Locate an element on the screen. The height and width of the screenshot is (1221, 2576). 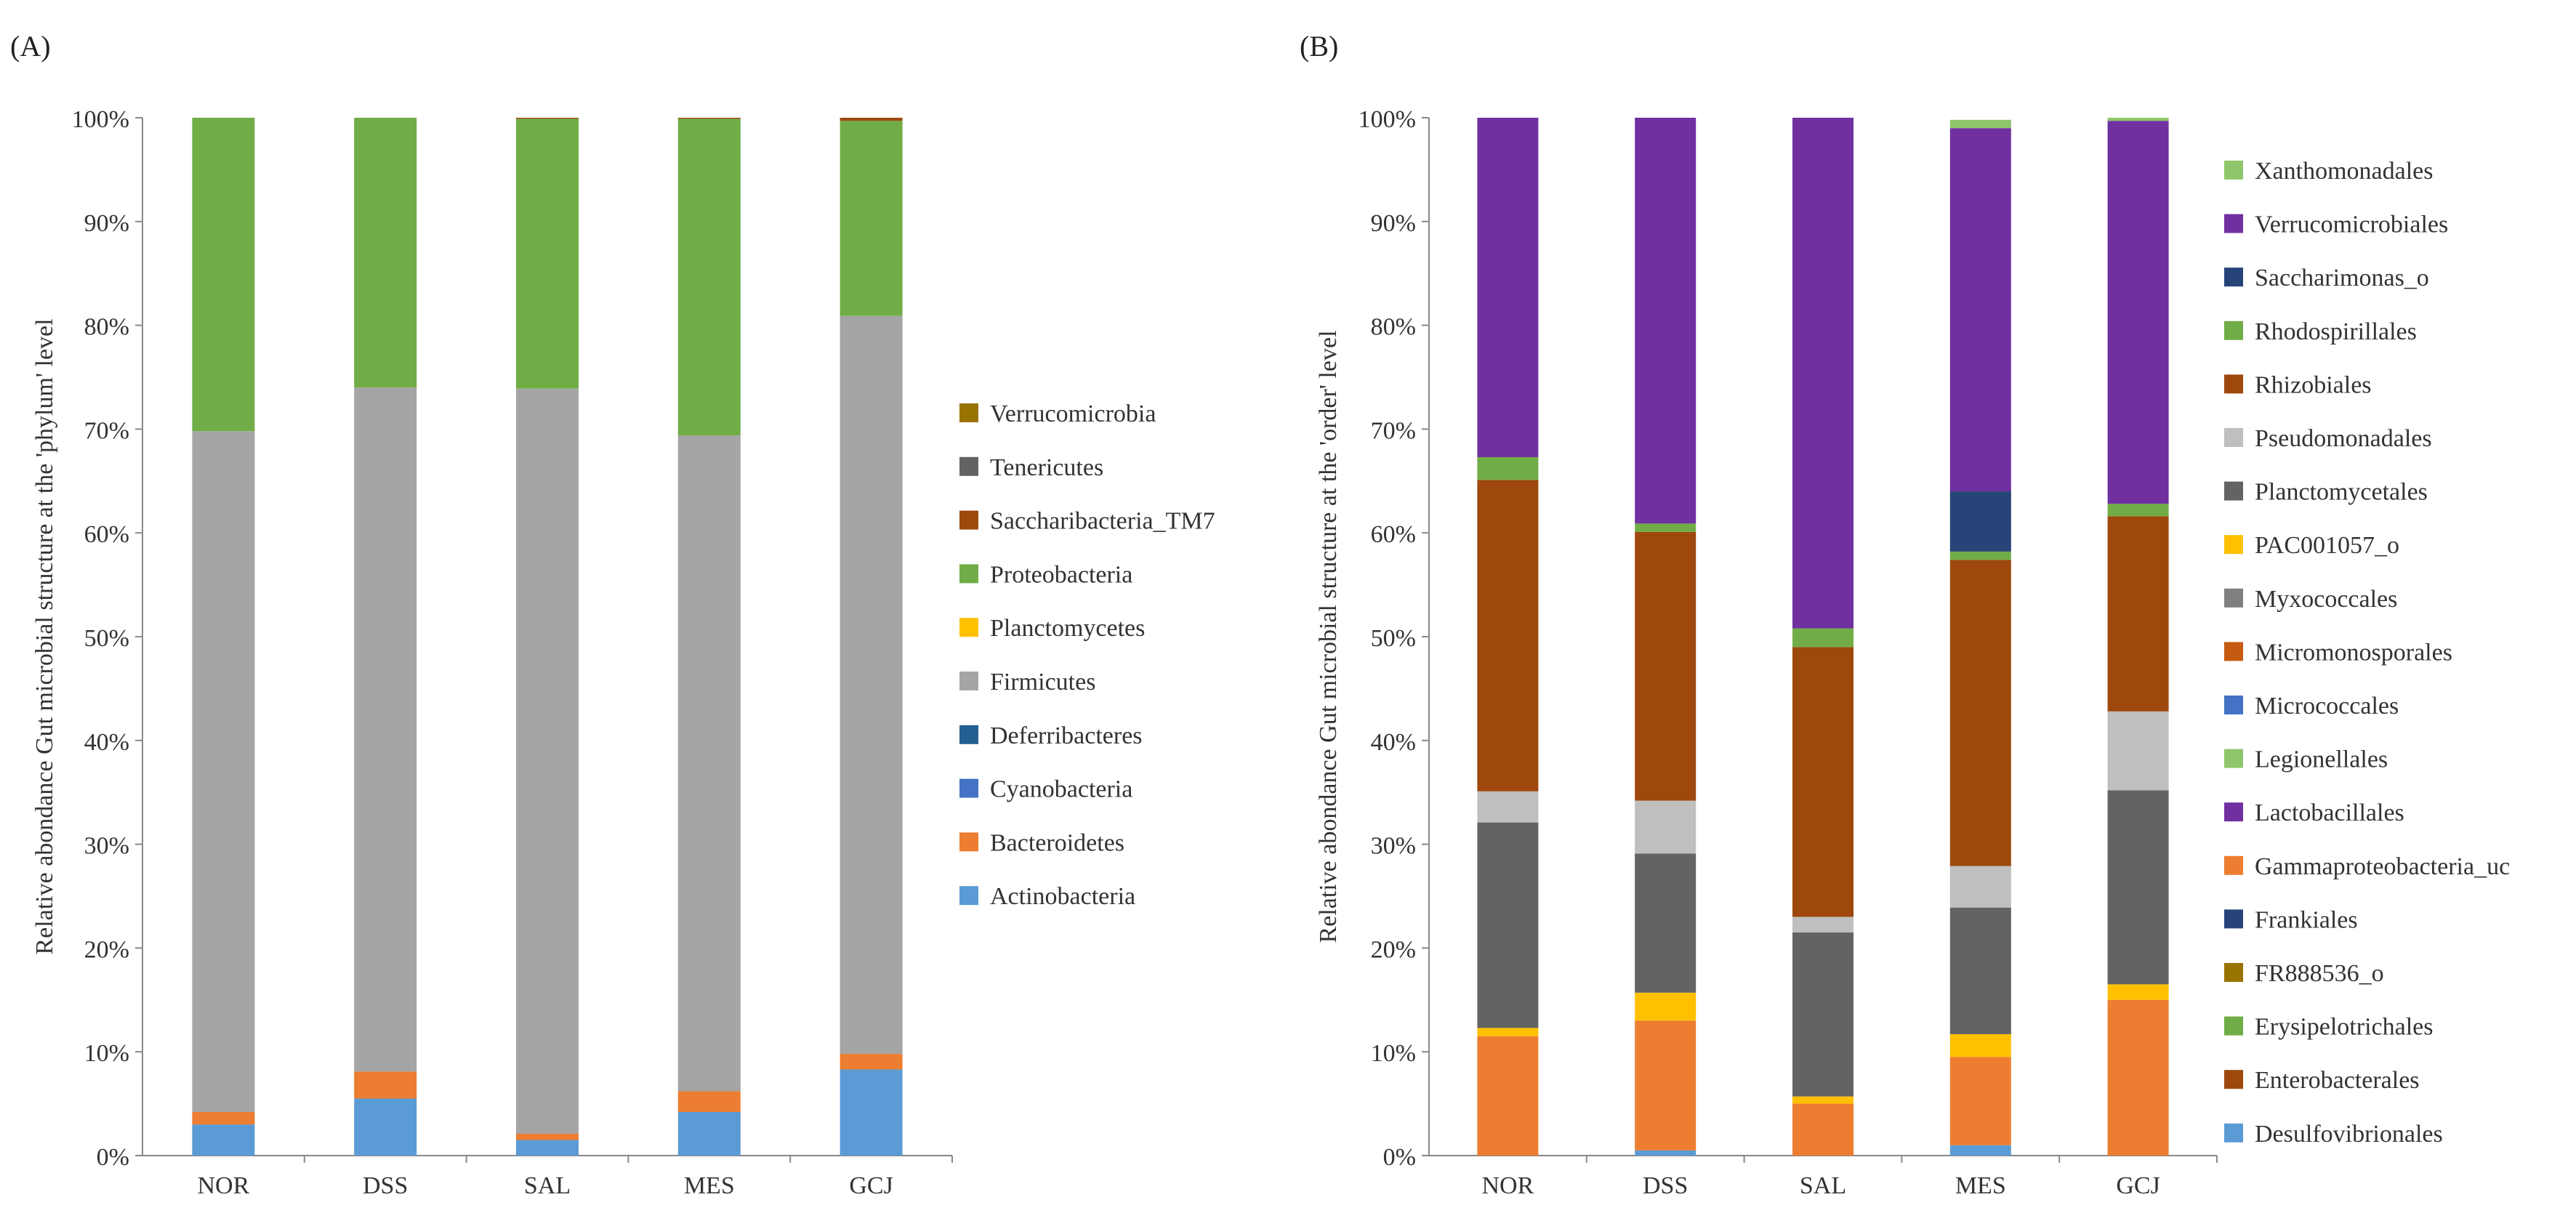
chart-b-bar-sal-pac001057-o is located at coordinates (1822, 1100).